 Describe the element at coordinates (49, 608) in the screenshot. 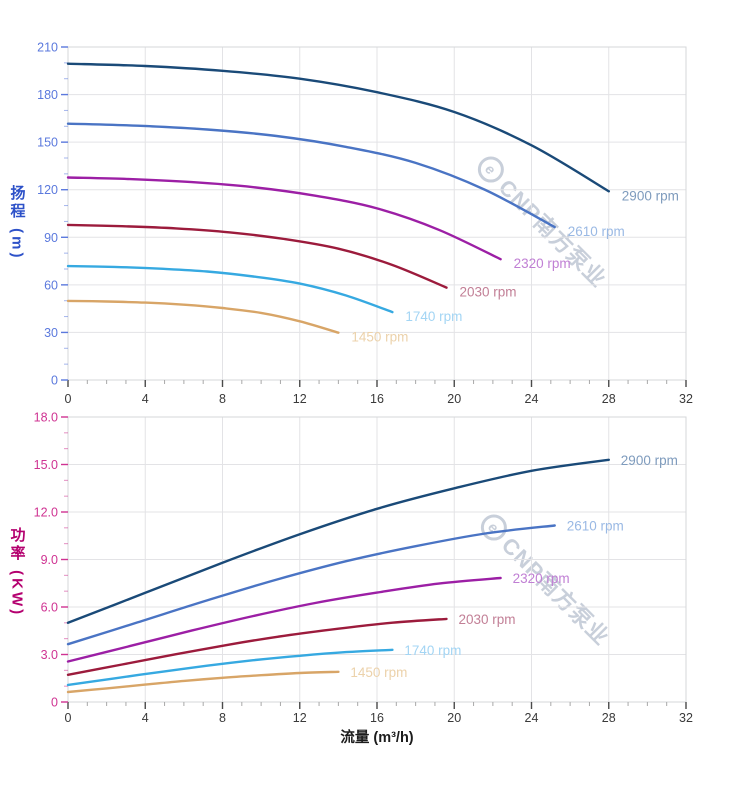

I see `y-tick-label: 6.0` at that location.